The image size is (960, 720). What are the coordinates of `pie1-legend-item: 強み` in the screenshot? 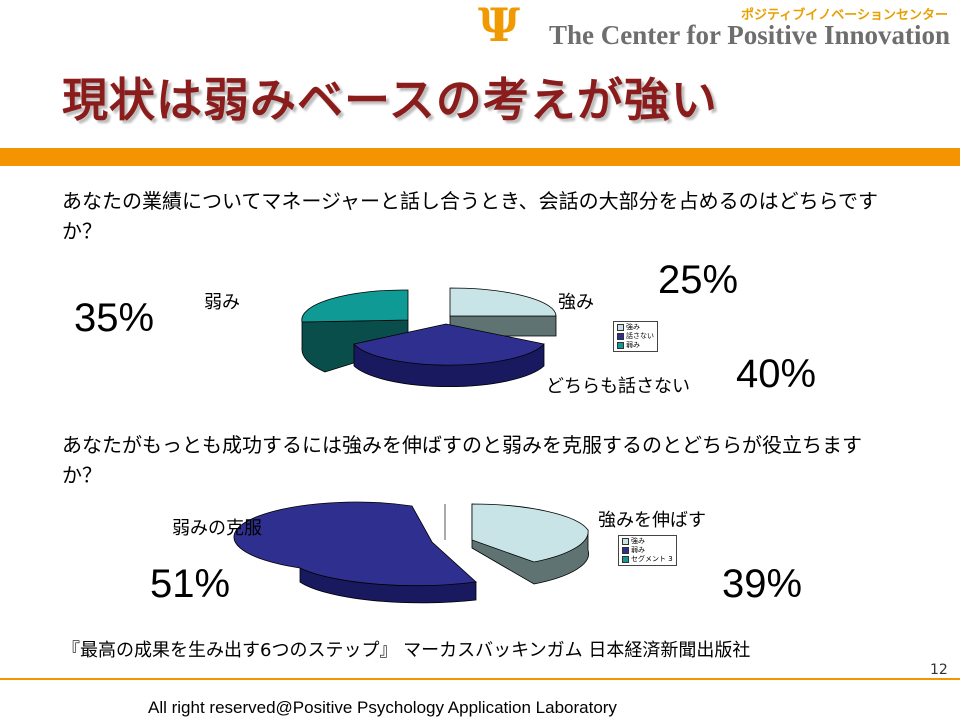 It's located at (635, 327).